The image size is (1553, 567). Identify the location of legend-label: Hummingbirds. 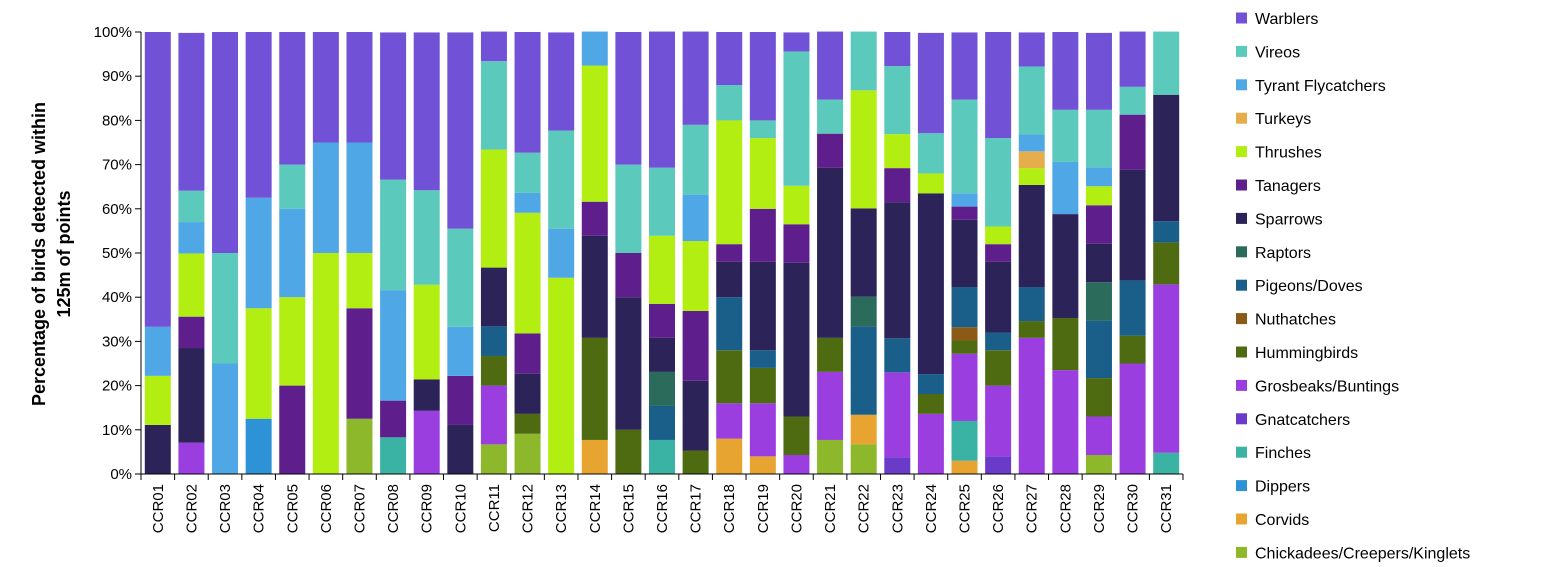
(1306, 353).